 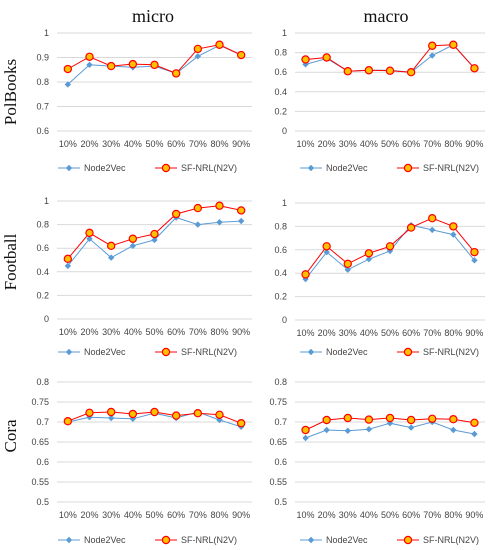 What do you see at coordinates (10, 436) in the screenshot?
I see `row-title-cora: Cora` at bounding box center [10, 436].